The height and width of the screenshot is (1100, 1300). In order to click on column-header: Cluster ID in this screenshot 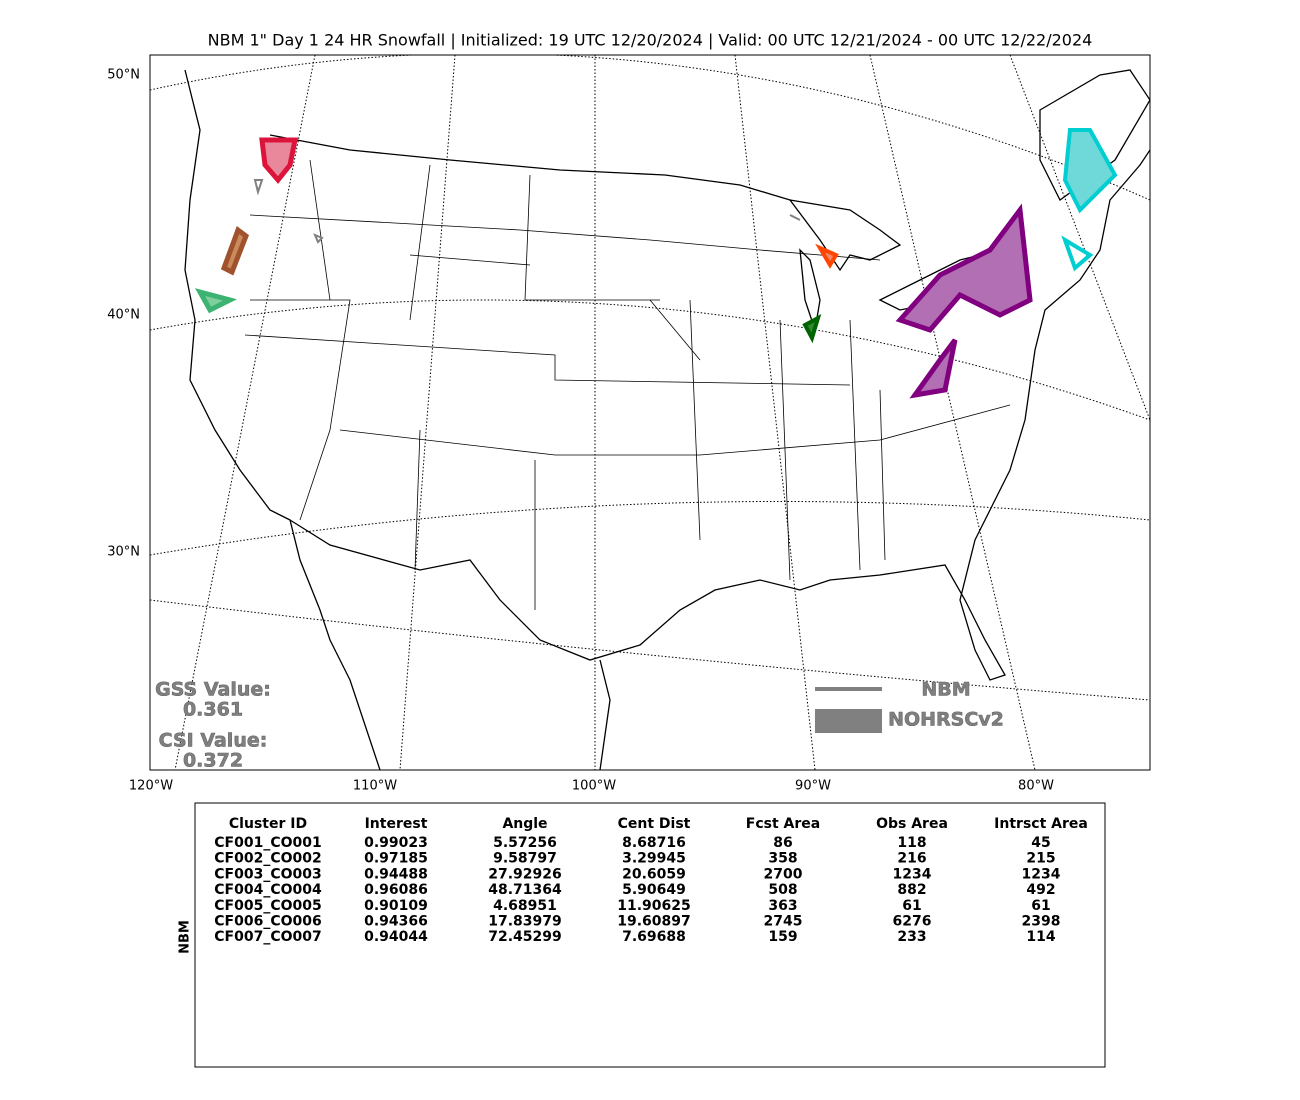, I will do `click(268, 824)`.